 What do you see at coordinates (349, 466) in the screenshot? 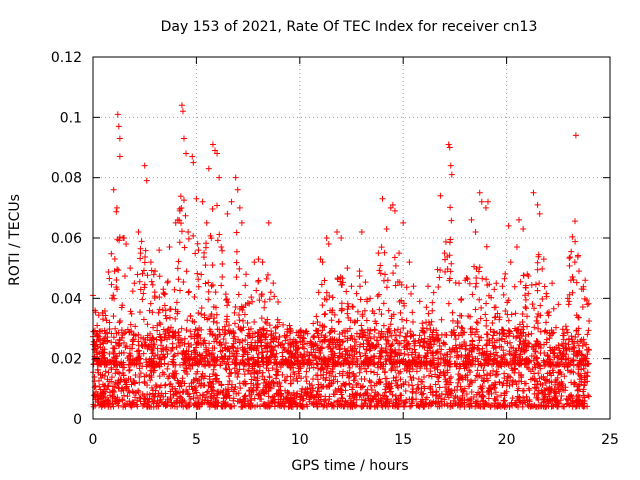
I see `x-axis-label: GPS time / hours` at bounding box center [349, 466].